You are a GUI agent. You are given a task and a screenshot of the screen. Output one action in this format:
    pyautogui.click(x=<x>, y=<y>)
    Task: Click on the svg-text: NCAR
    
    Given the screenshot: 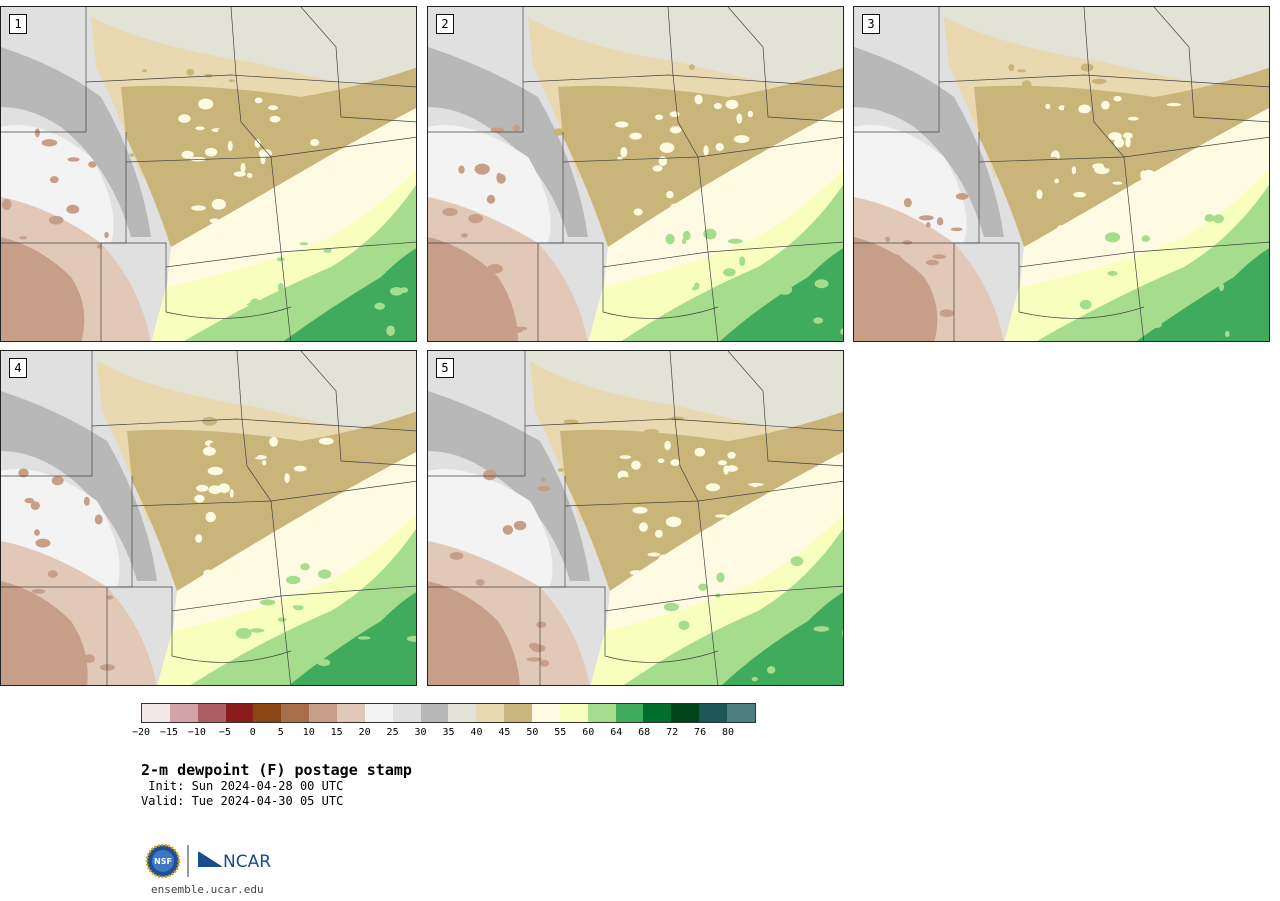 What is the action you would take?
    pyautogui.click(x=247, y=862)
    